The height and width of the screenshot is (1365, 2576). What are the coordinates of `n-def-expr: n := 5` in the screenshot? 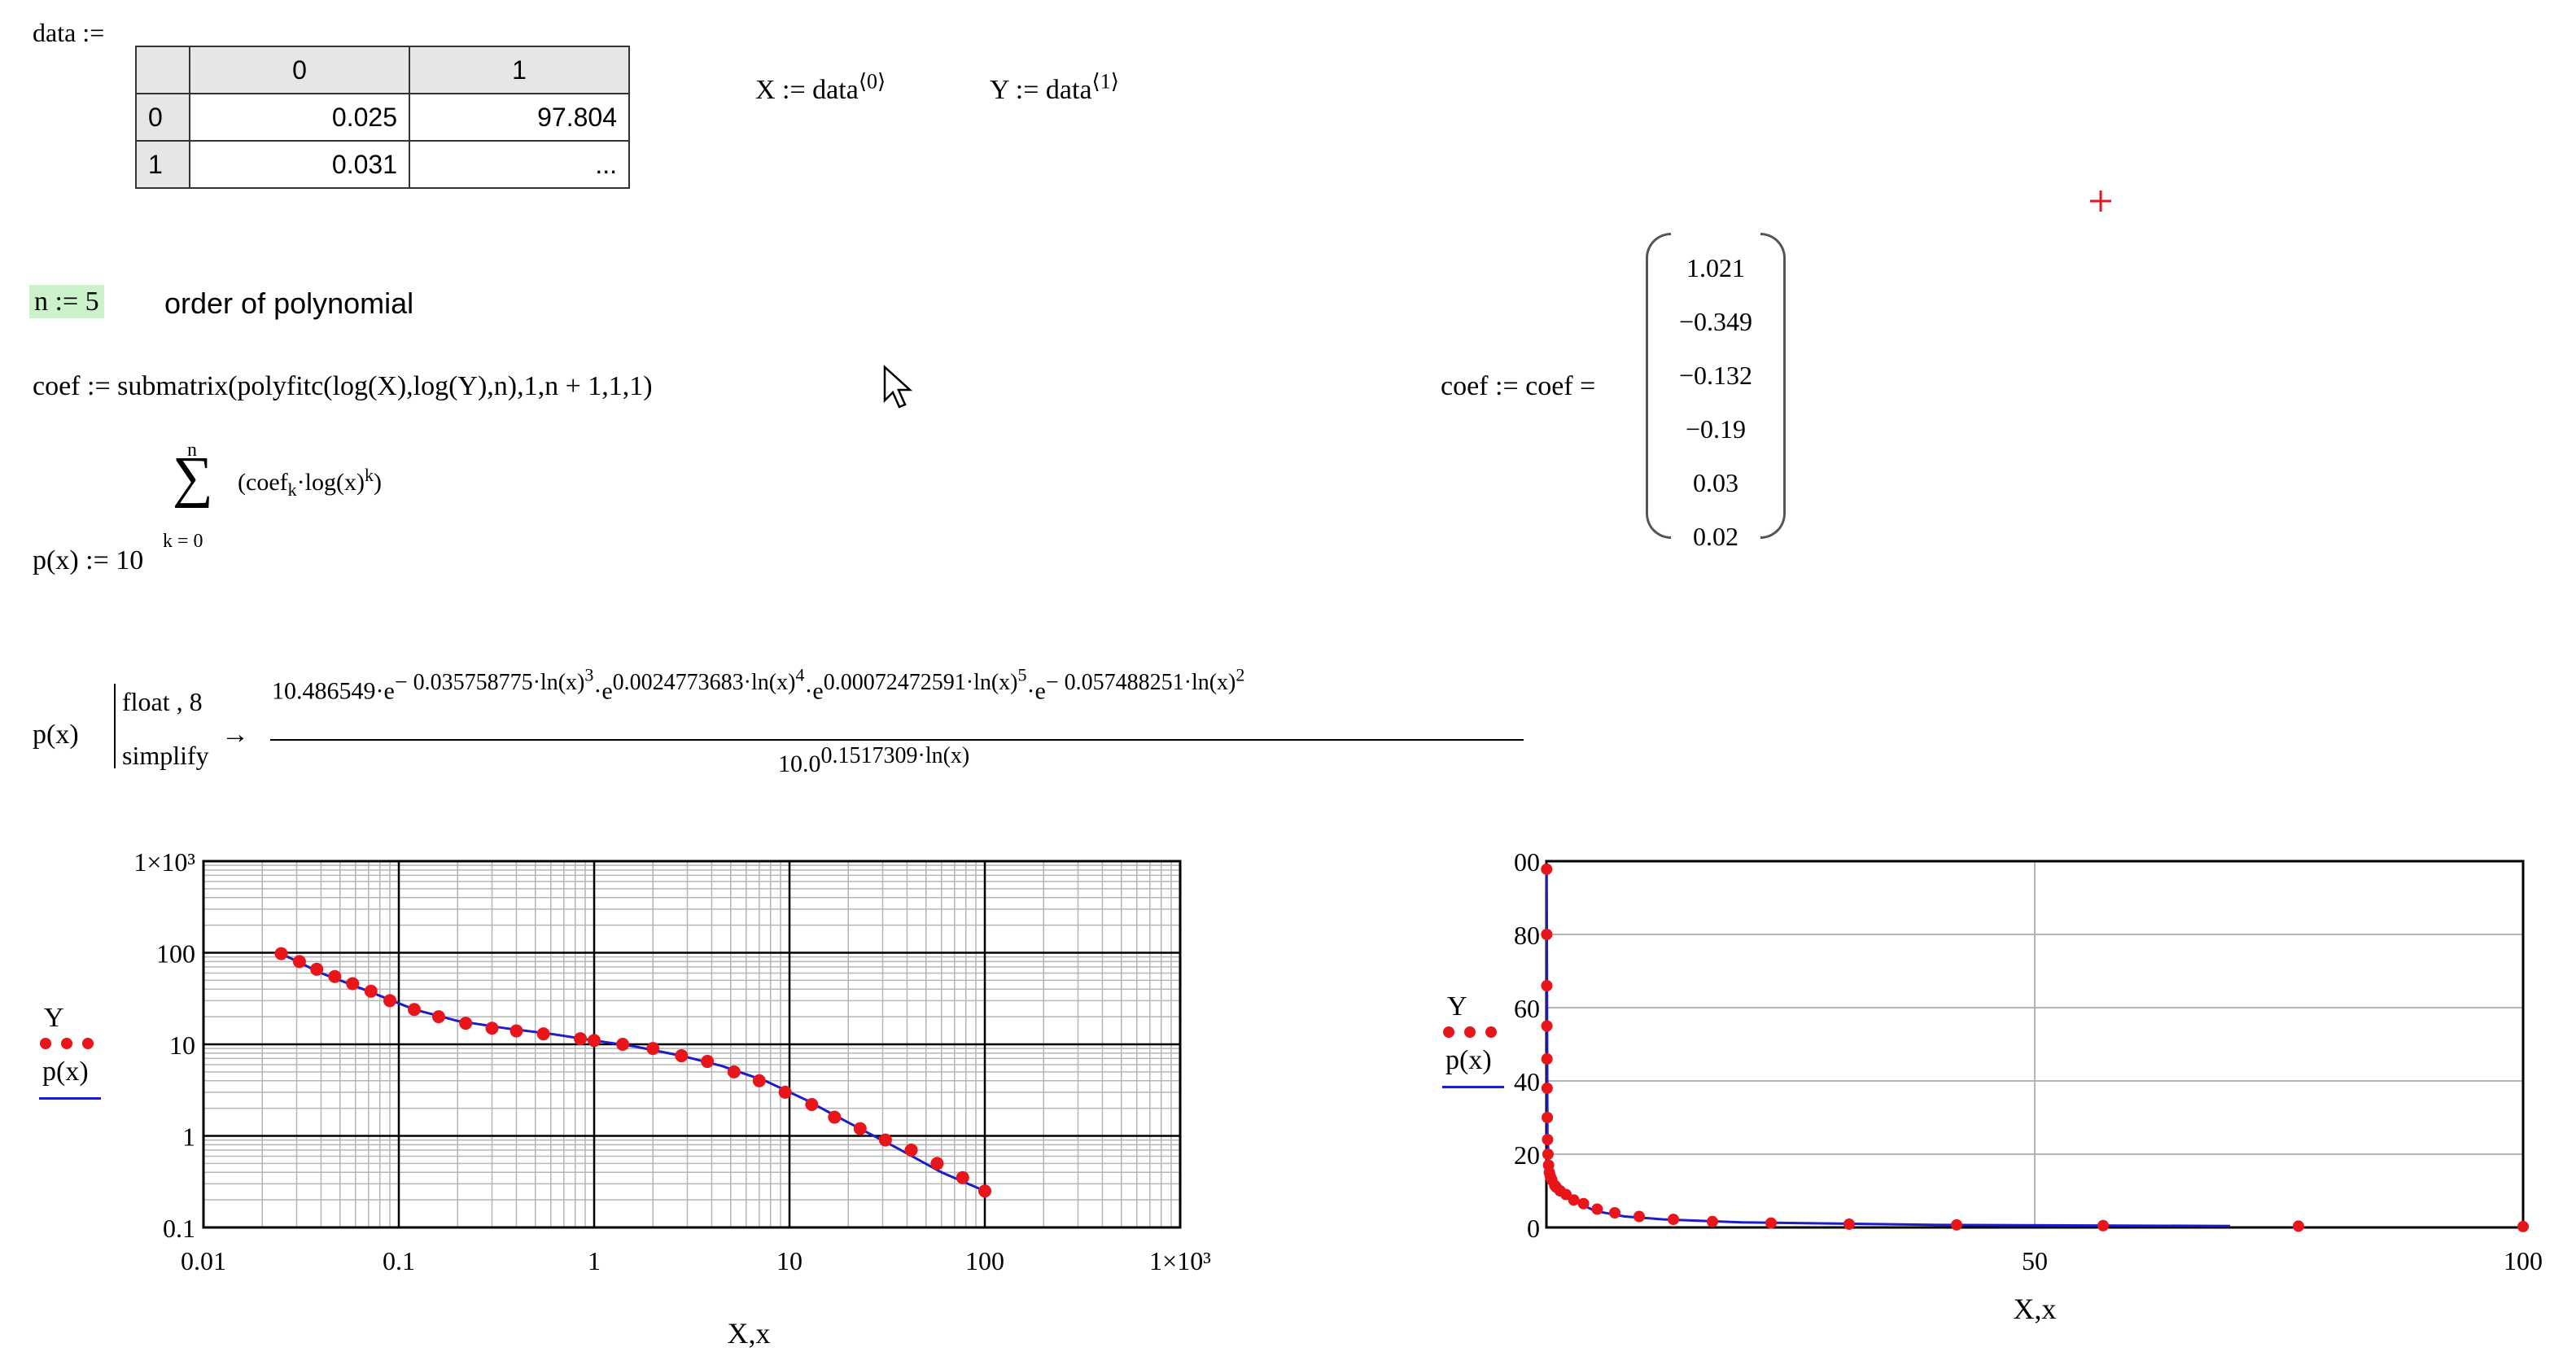 It's located at (66, 301).